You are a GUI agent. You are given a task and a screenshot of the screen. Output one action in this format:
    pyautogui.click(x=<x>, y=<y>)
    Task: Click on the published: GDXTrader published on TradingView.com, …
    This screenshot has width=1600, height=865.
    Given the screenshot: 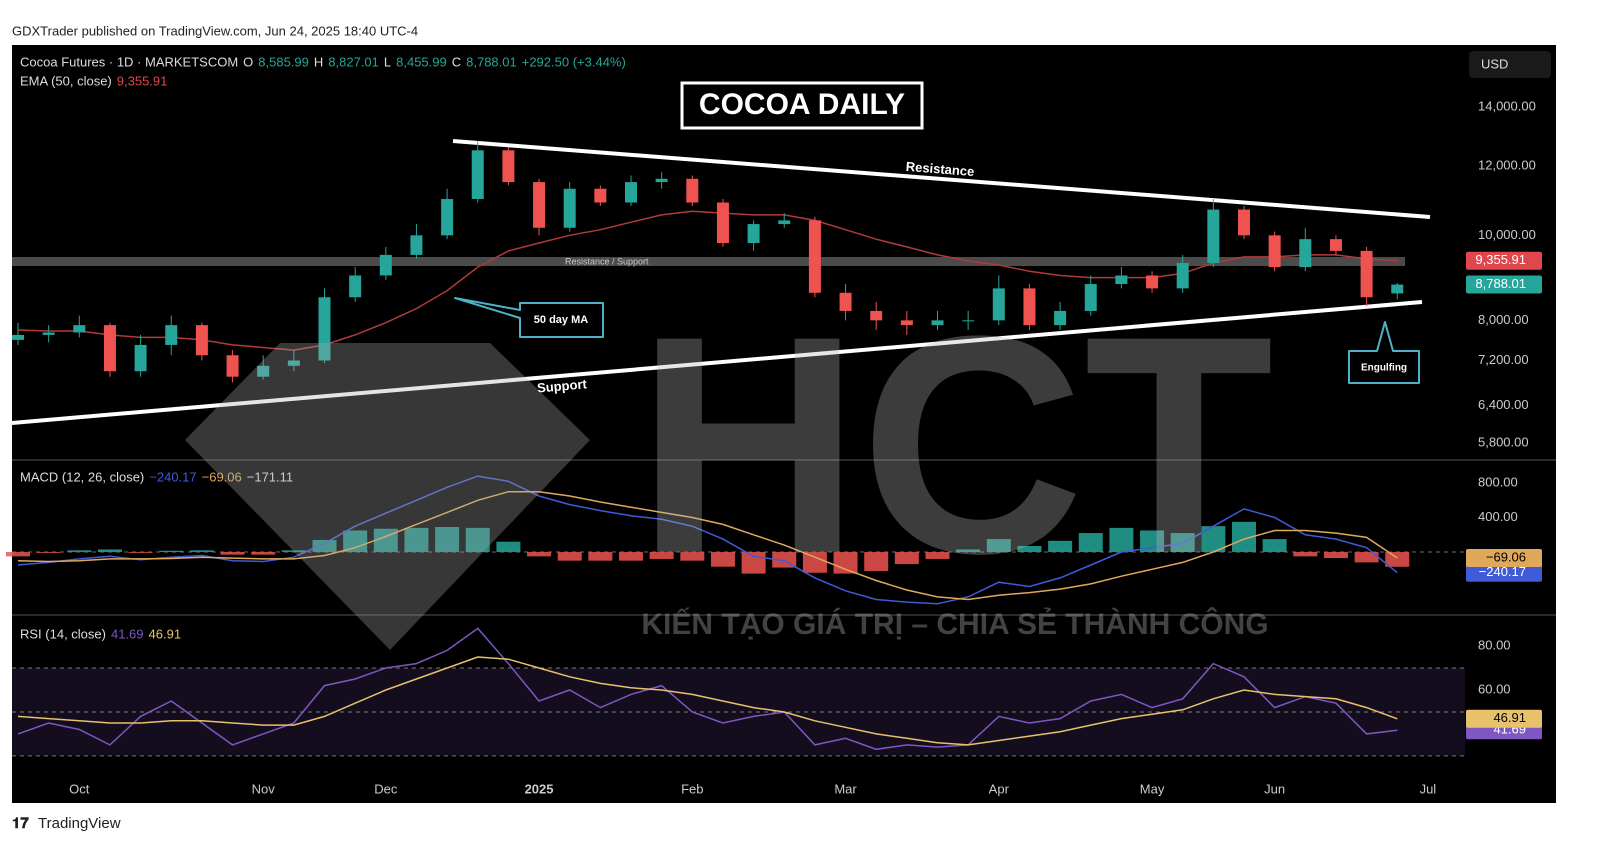 What is the action you would take?
    pyautogui.click(x=215, y=30)
    